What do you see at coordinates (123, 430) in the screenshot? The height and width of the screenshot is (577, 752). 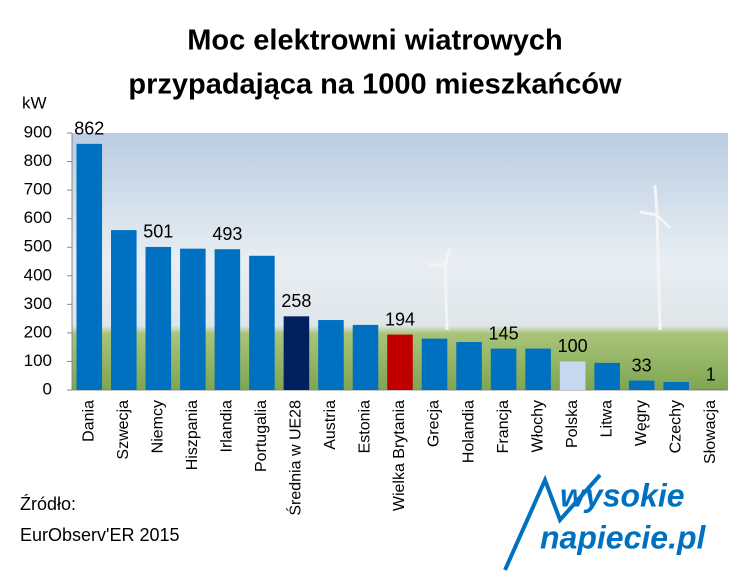 I see `x-tick-label: Szwecja` at bounding box center [123, 430].